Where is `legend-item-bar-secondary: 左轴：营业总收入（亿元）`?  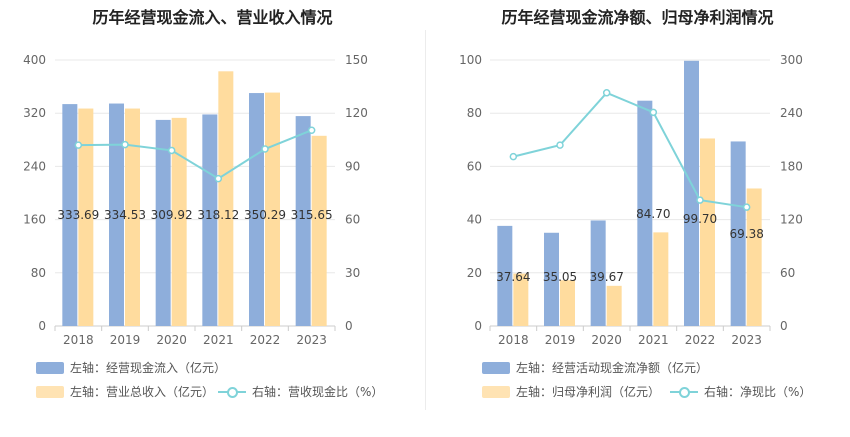
legend-item-bar-secondary: 左轴：营业总收入（亿元） is located at coordinates (125, 391).